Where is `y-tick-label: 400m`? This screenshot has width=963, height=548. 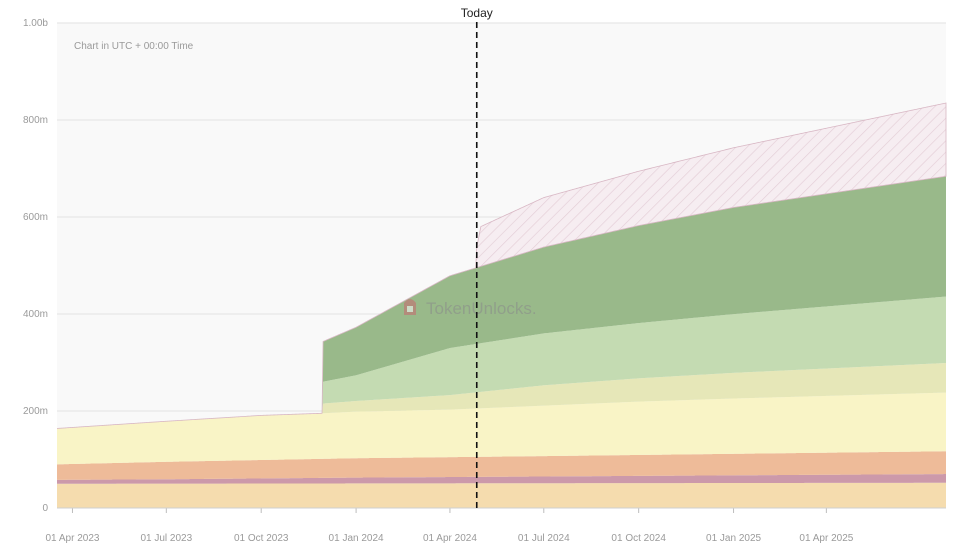
y-tick-label: 400m is located at coordinates (35, 314).